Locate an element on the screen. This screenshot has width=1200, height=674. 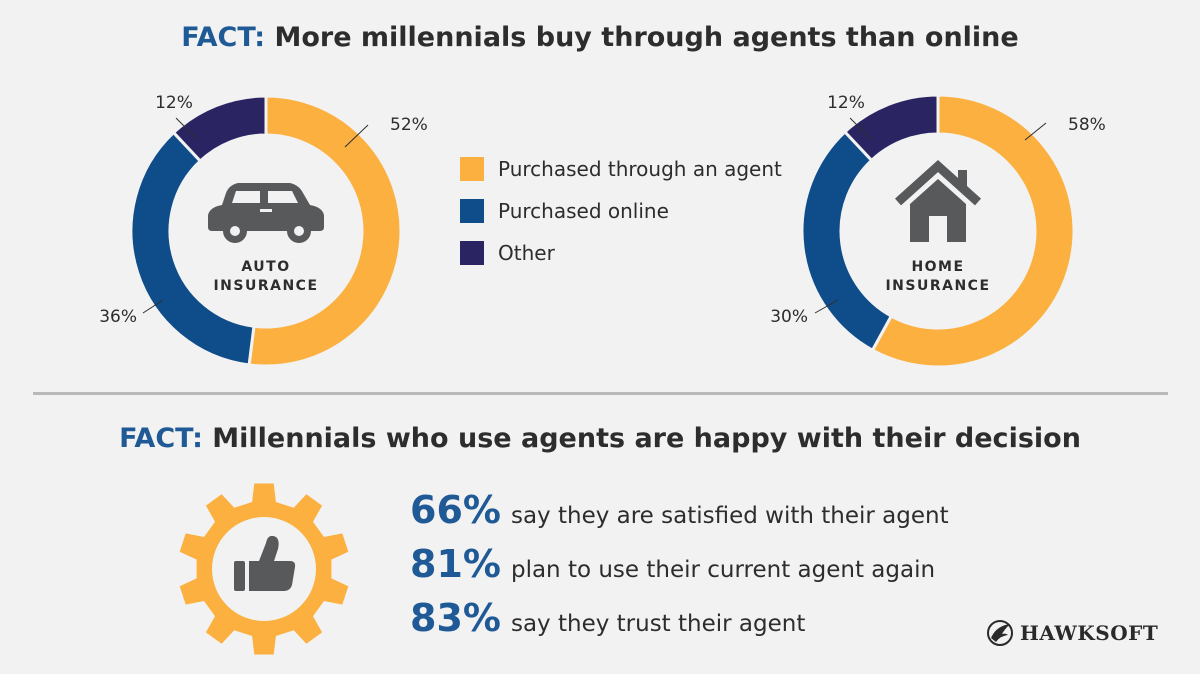
stat-row: 83% say they trust their agent is located at coordinates (679, 623).